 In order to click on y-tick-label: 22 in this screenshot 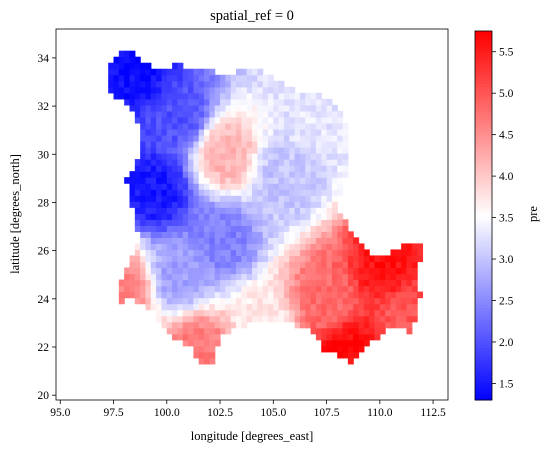, I will do `click(44, 348)`.